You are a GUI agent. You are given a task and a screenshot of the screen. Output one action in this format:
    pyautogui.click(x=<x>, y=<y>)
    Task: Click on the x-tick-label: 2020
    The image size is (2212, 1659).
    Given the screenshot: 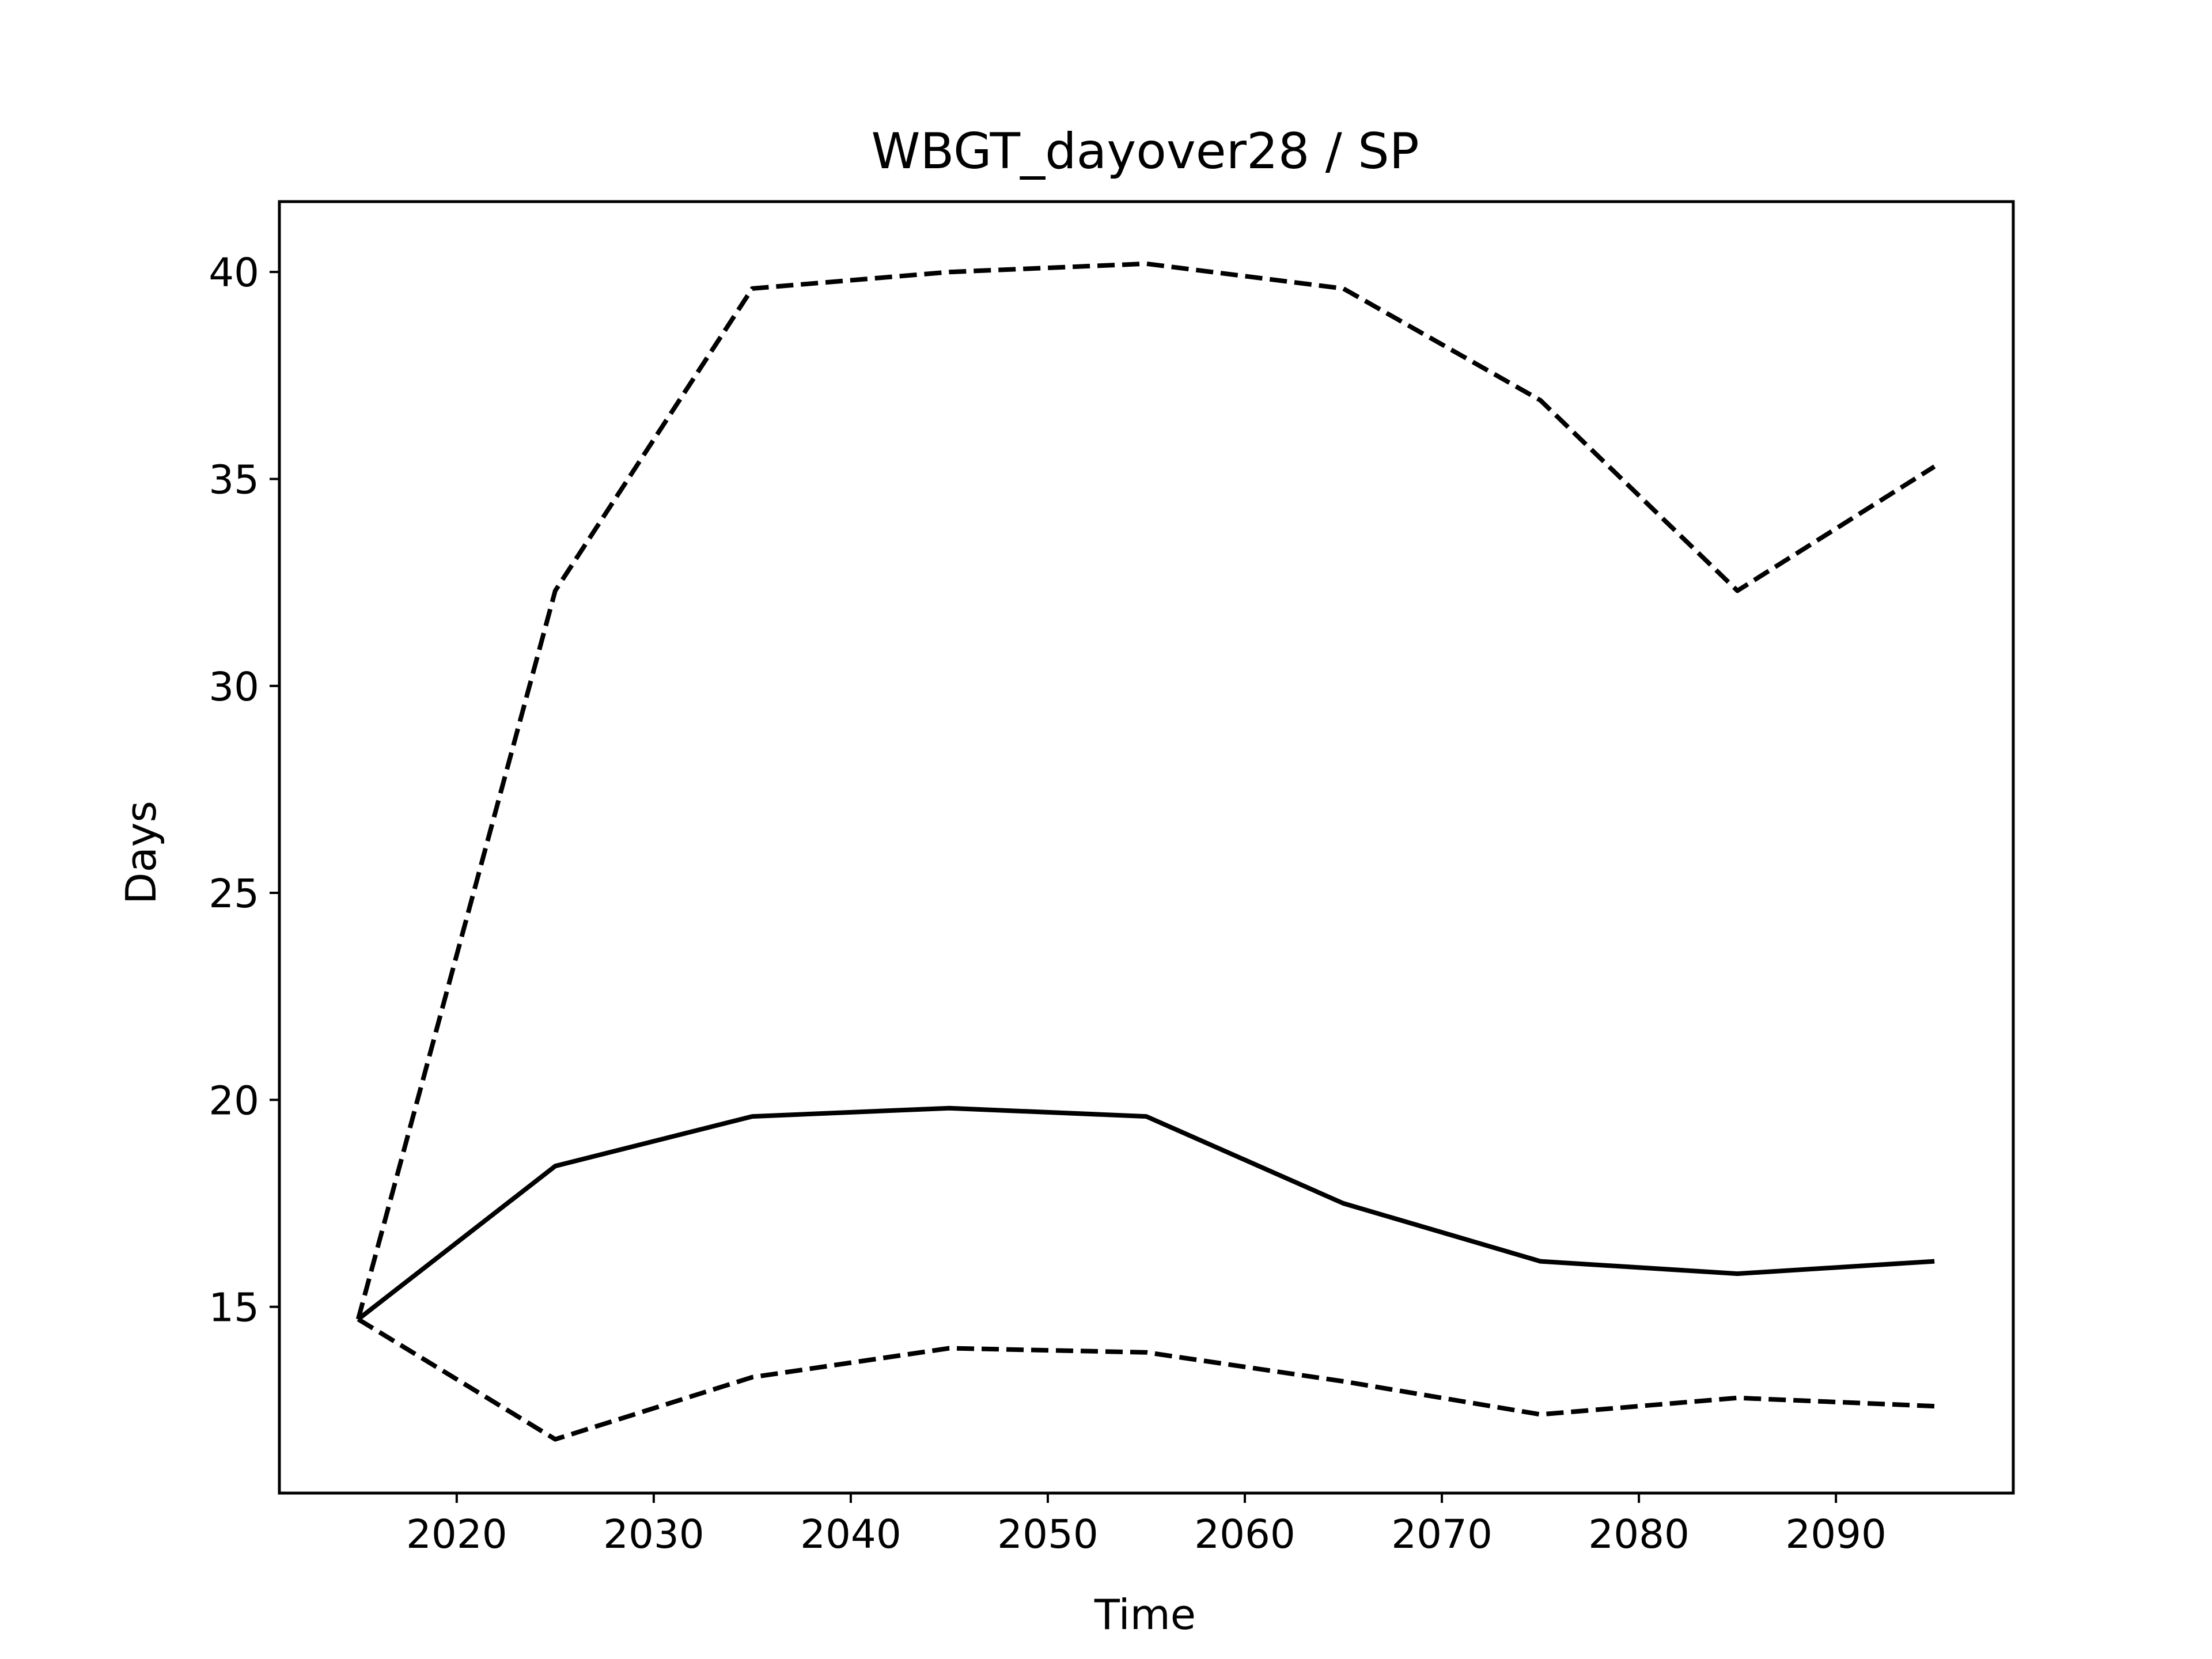 What is the action you would take?
    pyautogui.click(x=456, y=1535)
    